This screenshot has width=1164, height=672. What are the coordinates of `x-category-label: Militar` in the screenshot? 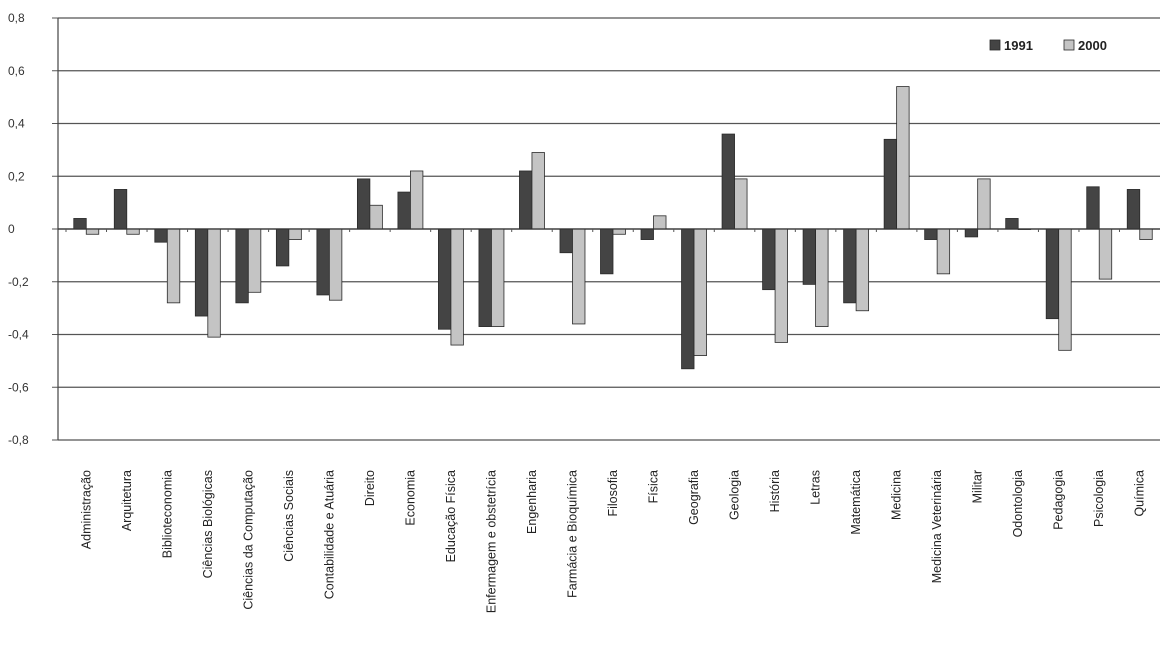 It's located at (978, 486).